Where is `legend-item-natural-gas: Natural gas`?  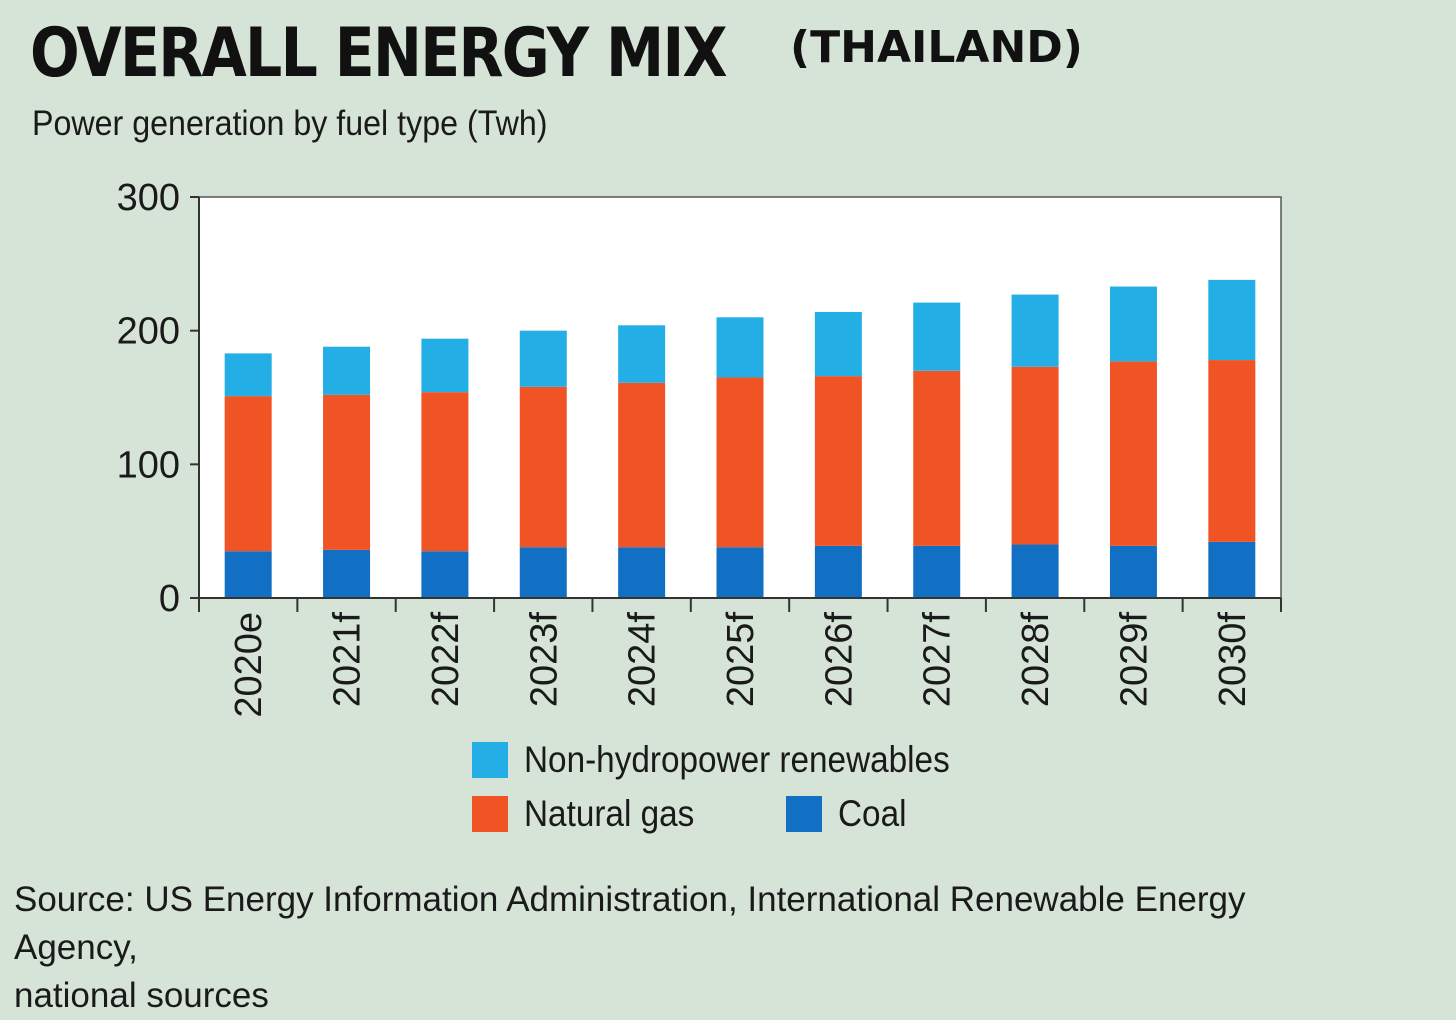
legend-item-natural-gas: Natural gas is located at coordinates (592, 814).